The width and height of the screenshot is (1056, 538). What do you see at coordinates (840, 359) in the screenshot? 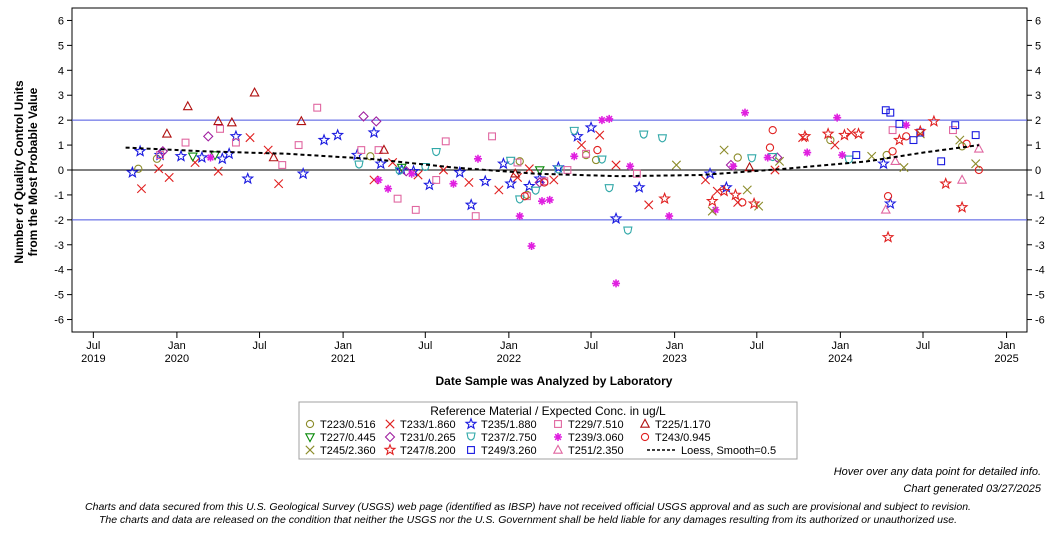
I see `x-year-label: 2024` at bounding box center [840, 359].